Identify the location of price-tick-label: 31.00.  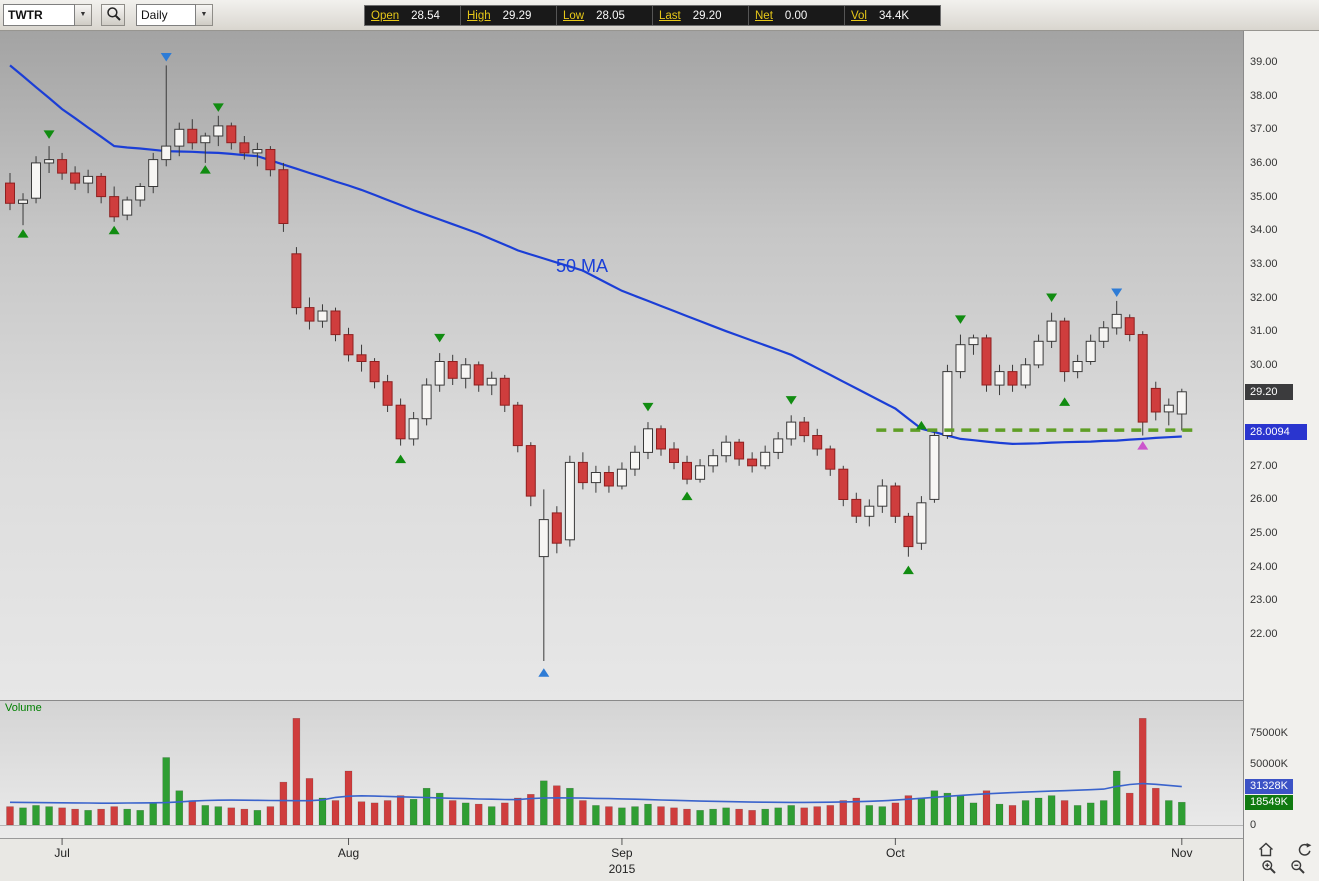
(1264, 331).